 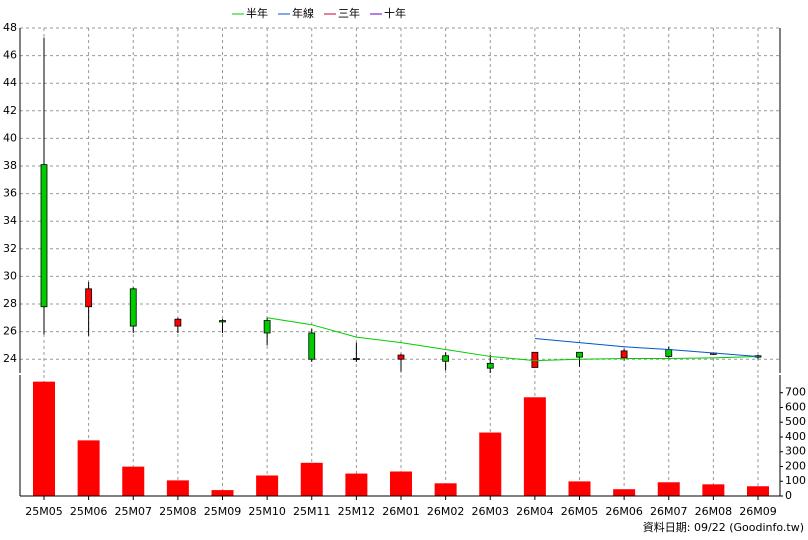 I want to click on y2-tick-label: 300, so click(x=795, y=451).